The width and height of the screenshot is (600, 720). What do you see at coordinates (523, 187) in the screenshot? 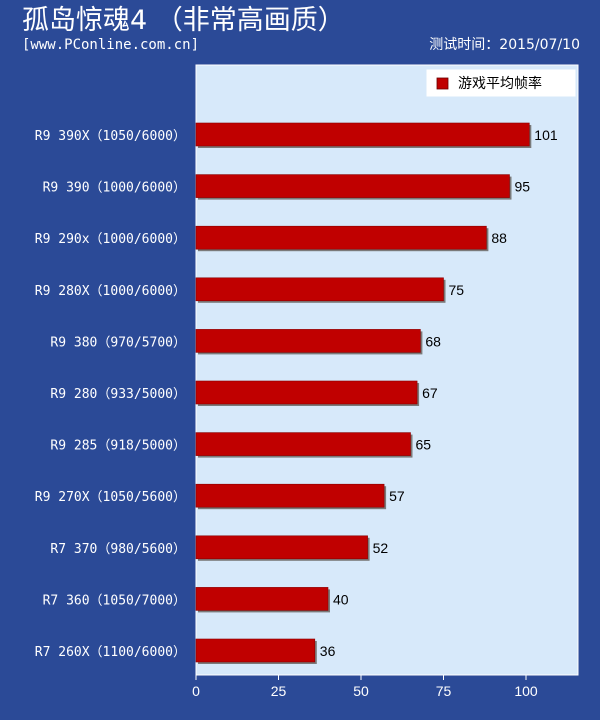
I see `data-label: 95` at bounding box center [523, 187].